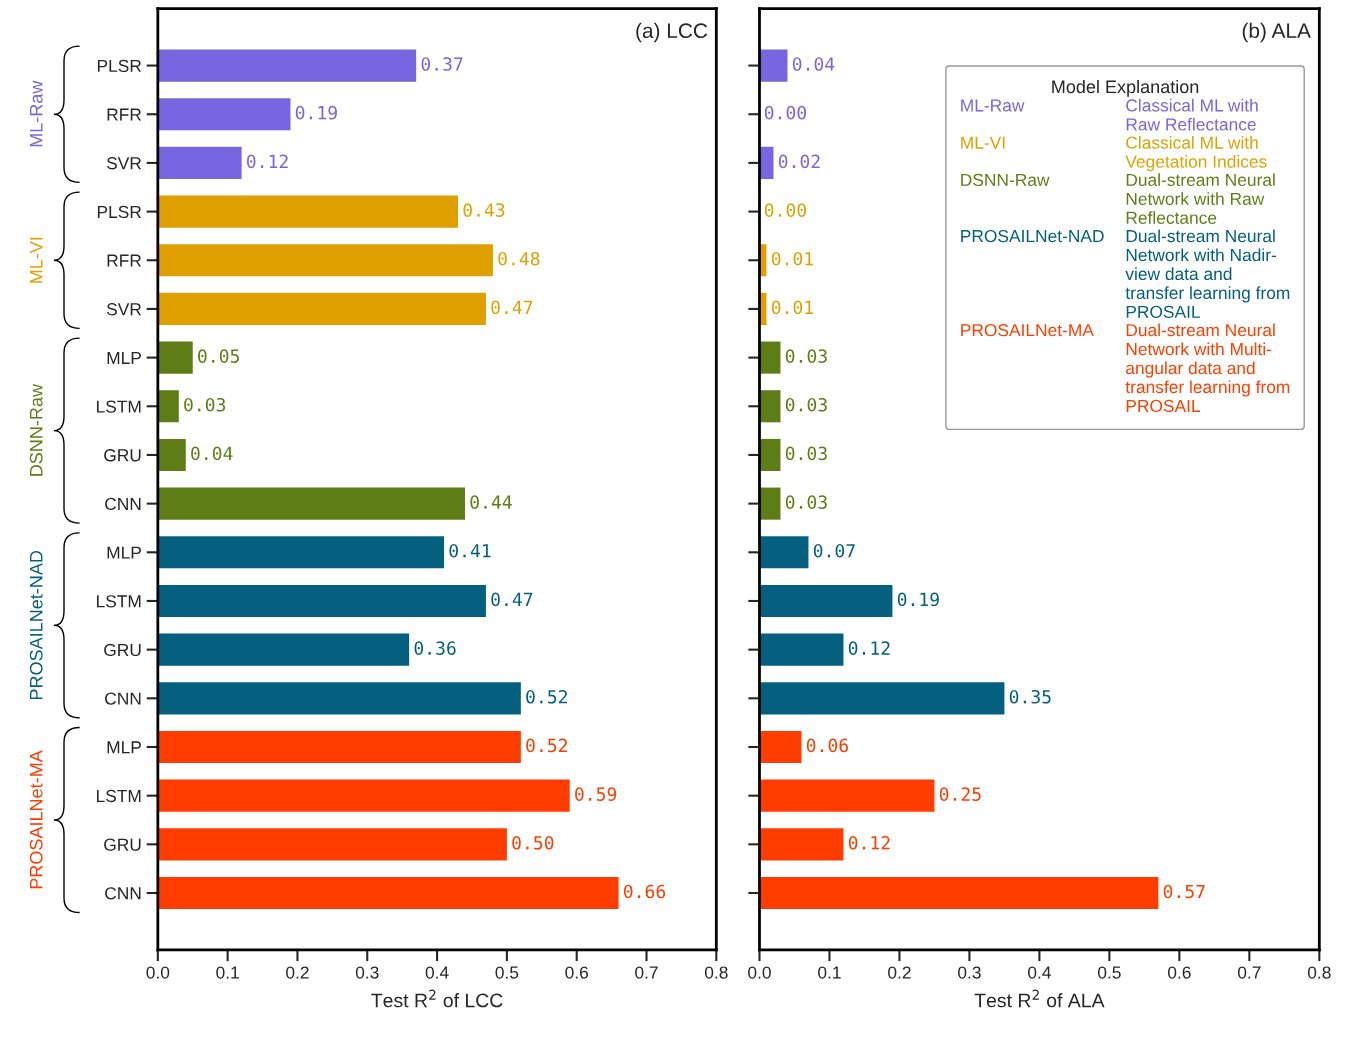 The height and width of the screenshot is (1039, 1349). Describe the element at coordinates (491, 502) in the screenshot. I see `data-label: 0.44` at that location.